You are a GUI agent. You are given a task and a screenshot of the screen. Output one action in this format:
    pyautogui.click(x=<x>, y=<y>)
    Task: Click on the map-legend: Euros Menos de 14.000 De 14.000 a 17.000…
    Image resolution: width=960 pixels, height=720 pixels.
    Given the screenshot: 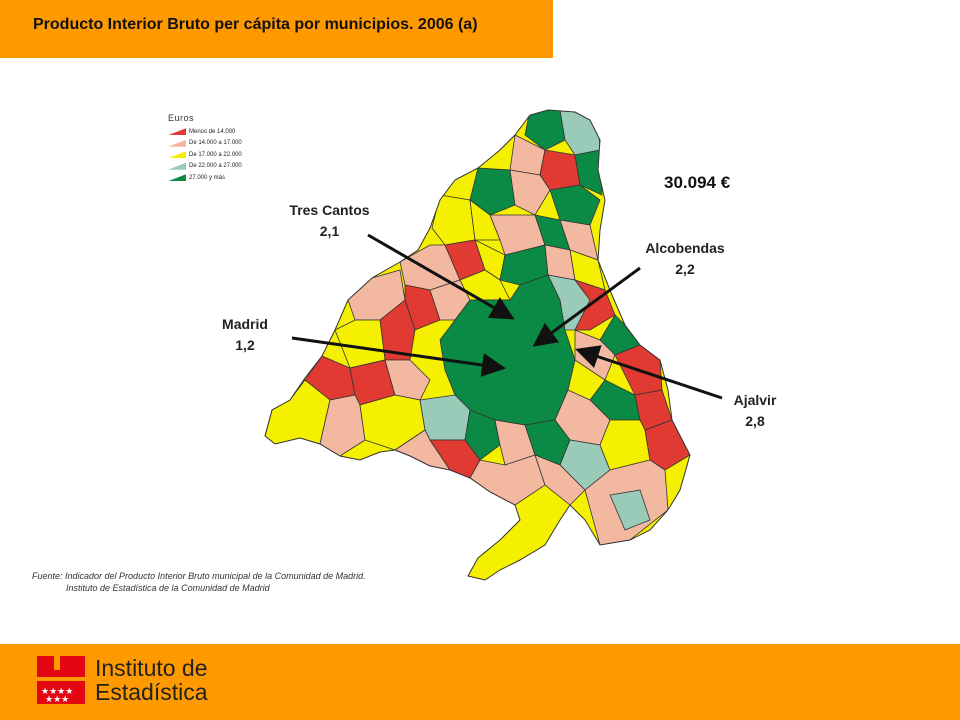 What is the action you would take?
    pyautogui.click(x=205, y=148)
    